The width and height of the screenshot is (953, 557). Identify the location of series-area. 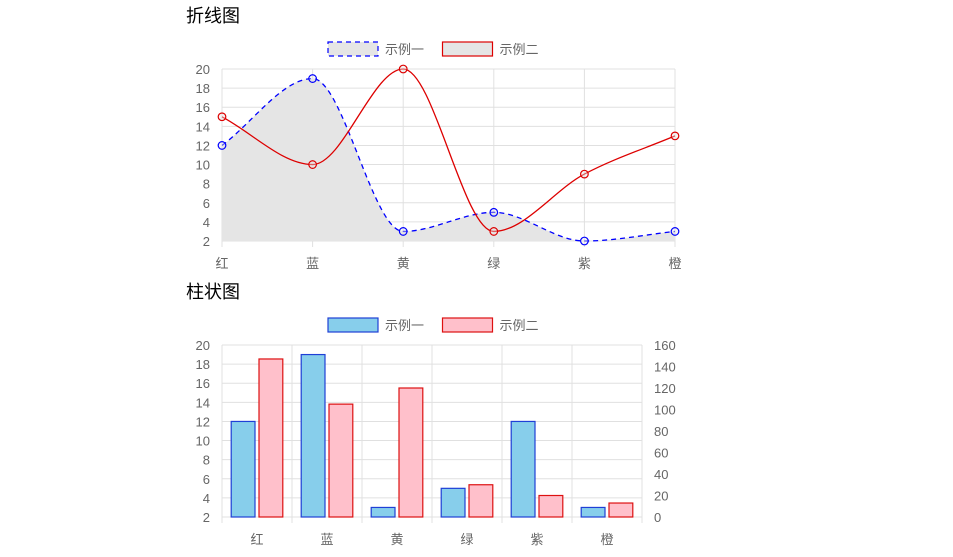
(448, 159).